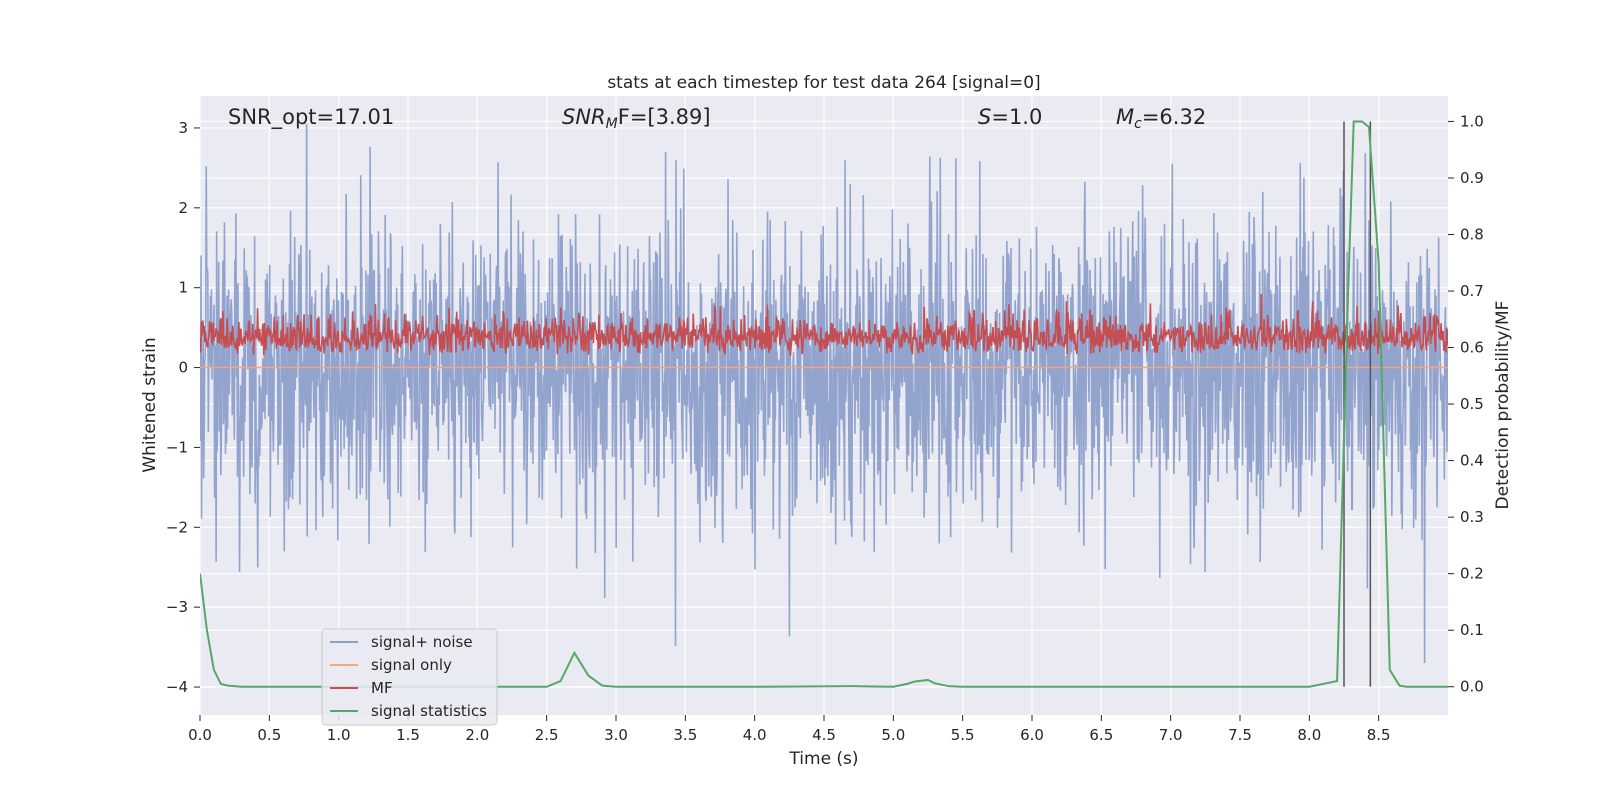  What do you see at coordinates (1174, 117) in the screenshot?
I see `annotation-mc-rest: =6.32` at bounding box center [1174, 117].